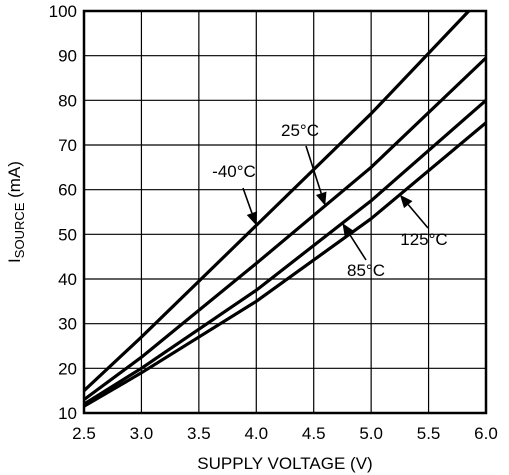 Image resolution: width=509 pixels, height=475 pixels. I want to click on y-tick-label: 90, so click(67, 56).